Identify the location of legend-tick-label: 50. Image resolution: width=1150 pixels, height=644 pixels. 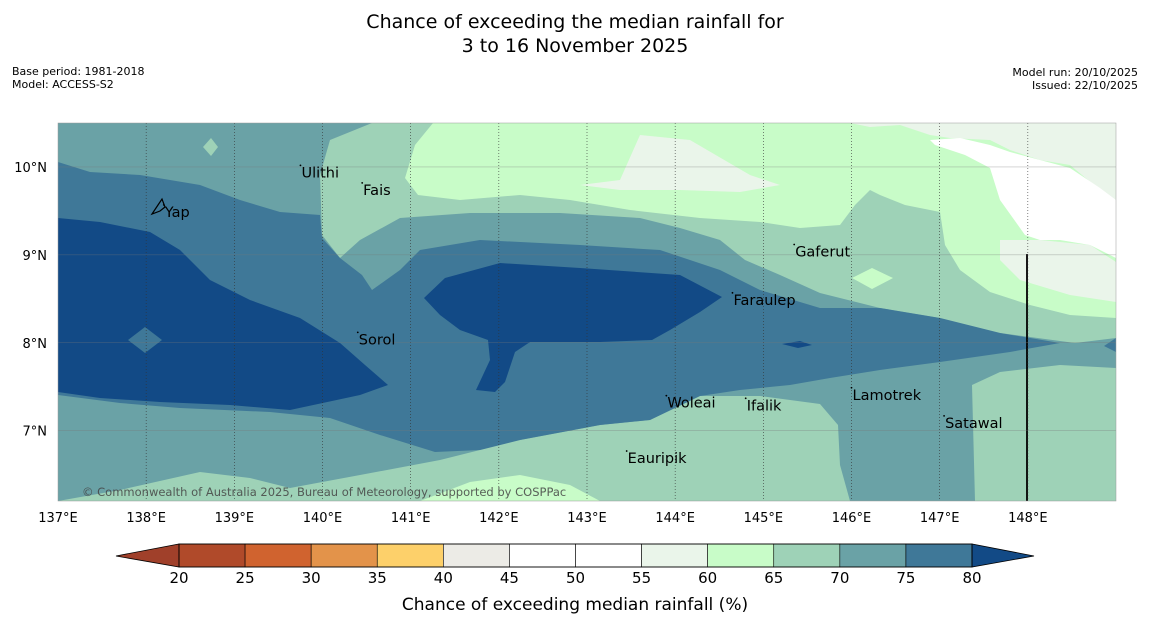
(575, 578).